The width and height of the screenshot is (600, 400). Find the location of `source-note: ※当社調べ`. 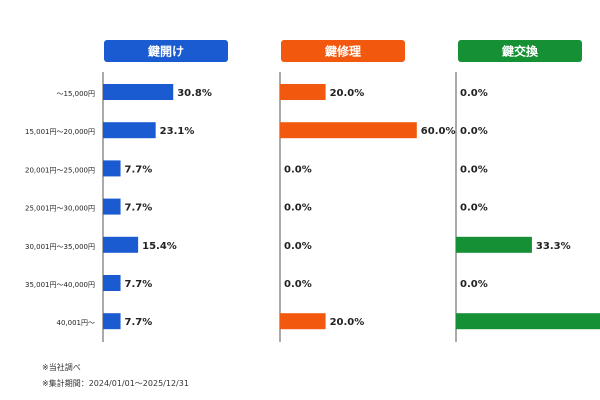

source-note: ※当社調べ is located at coordinates (61, 367).